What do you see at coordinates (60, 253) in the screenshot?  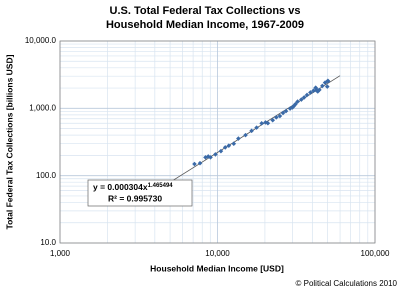 I see `x-tick-label: 1,000` at bounding box center [60, 253].